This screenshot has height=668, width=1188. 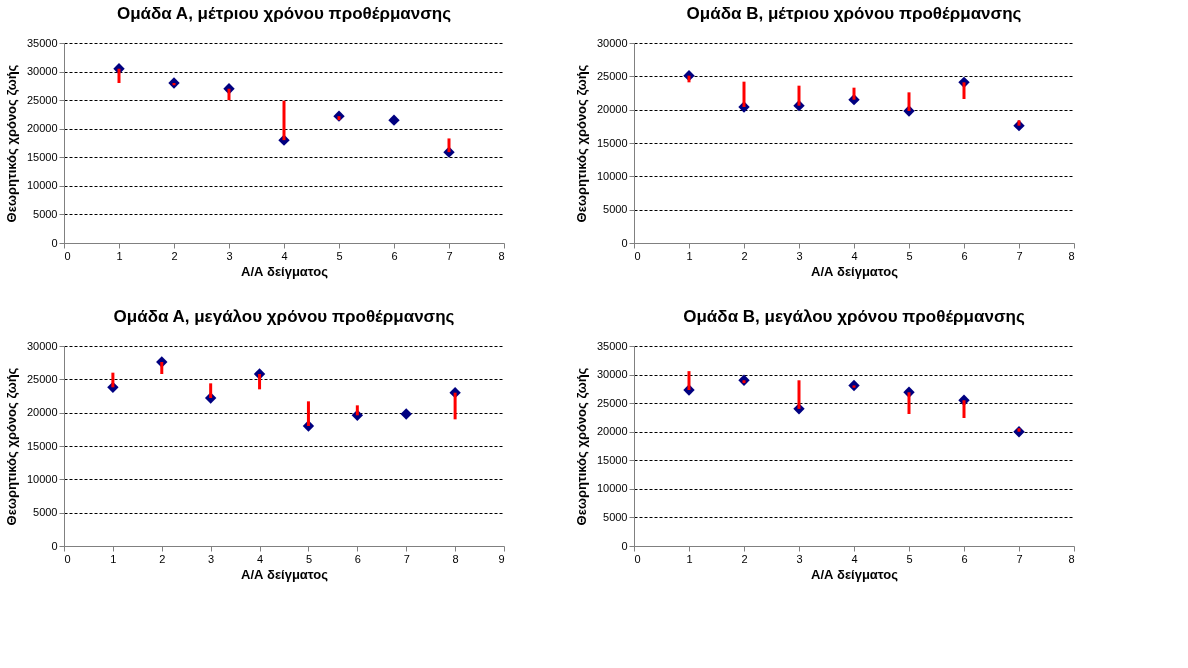 I want to click on chart-title: Ομάδα Α, μέτριου χρόνου προθέρμανσης, so click(x=284, y=13).